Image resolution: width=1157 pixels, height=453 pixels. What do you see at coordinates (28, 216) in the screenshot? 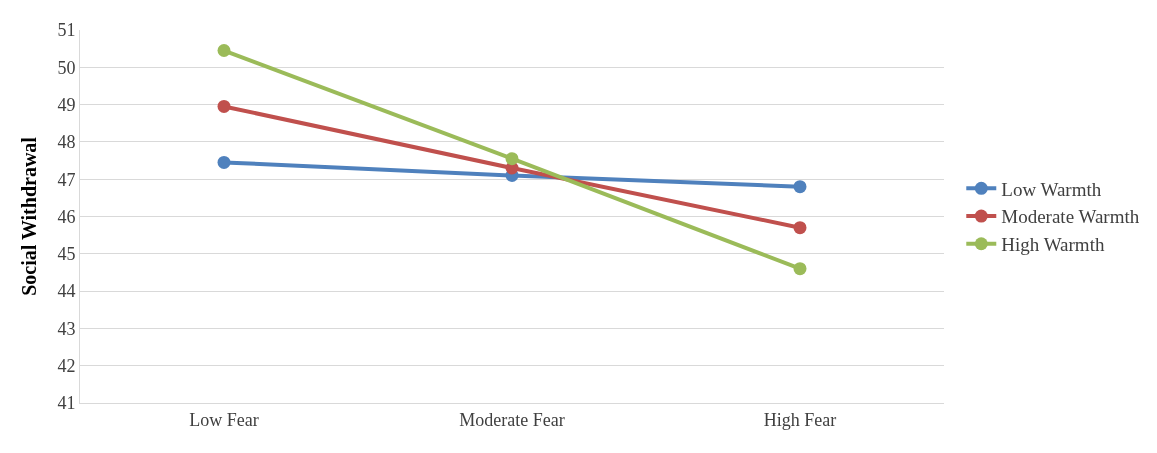
I see `y-axis-title: Social Withdrawal` at bounding box center [28, 216].